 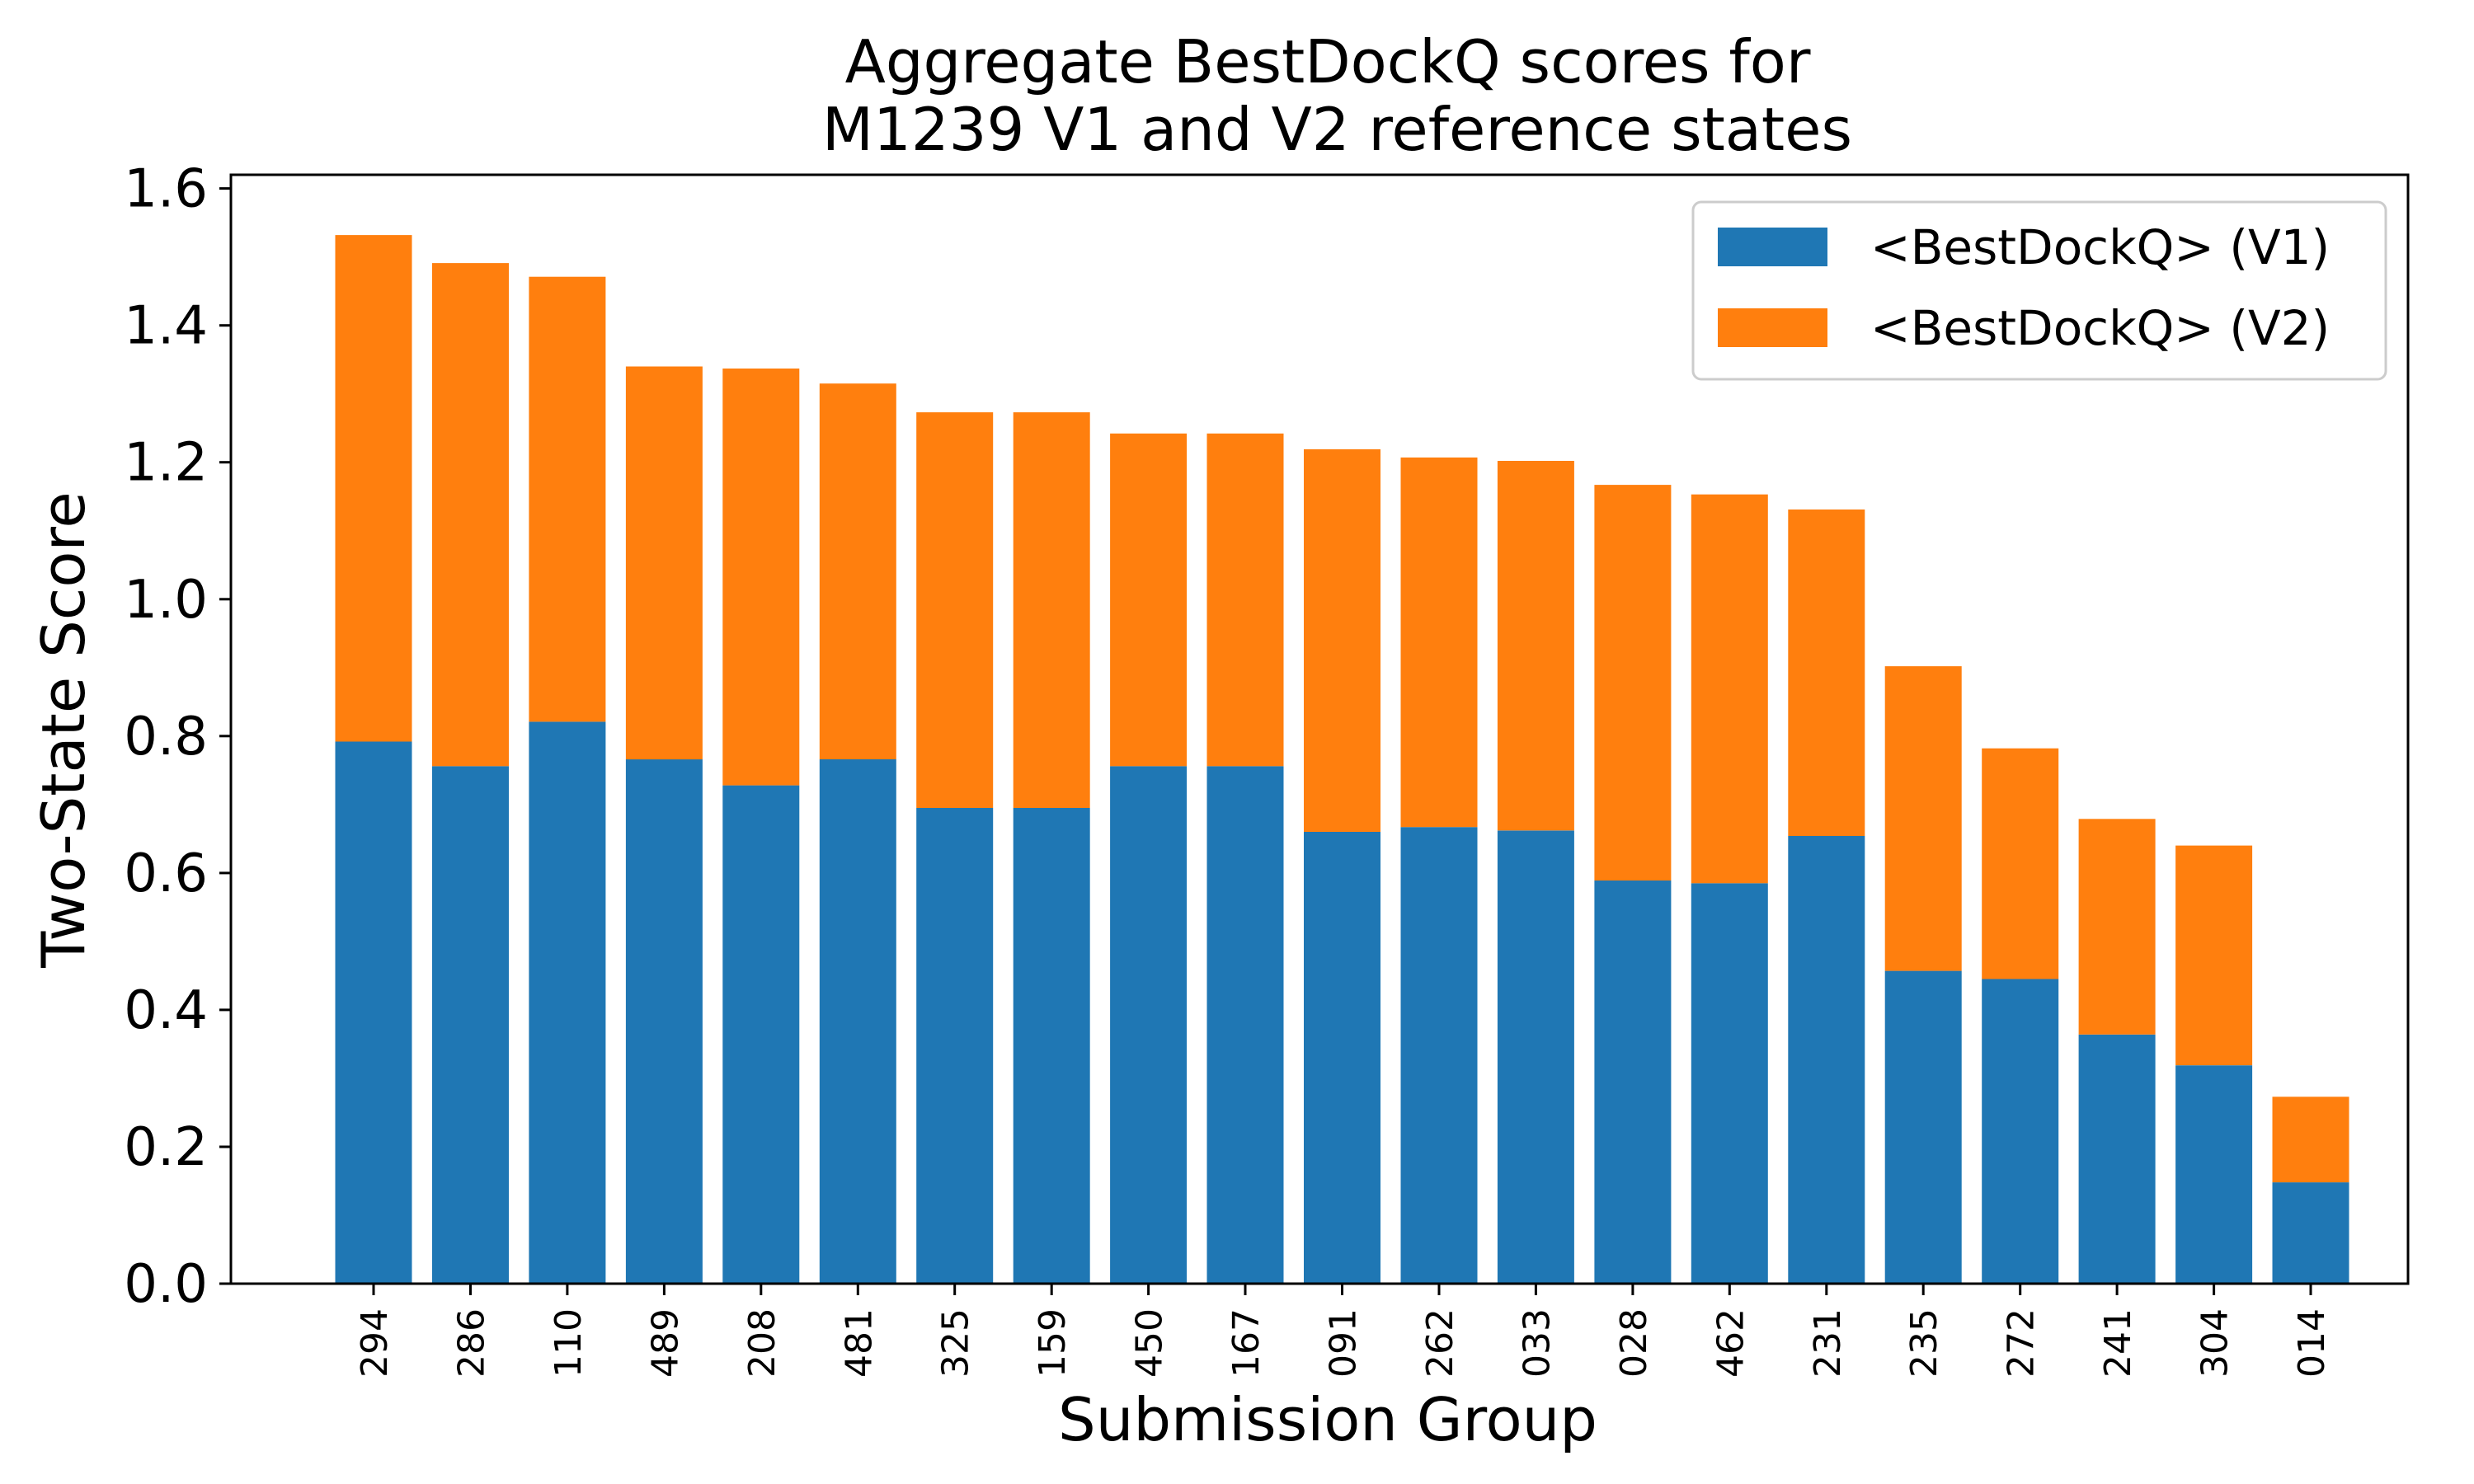 What do you see at coordinates (1246, 1343) in the screenshot?
I see `x-tick-label: 167` at bounding box center [1246, 1343].